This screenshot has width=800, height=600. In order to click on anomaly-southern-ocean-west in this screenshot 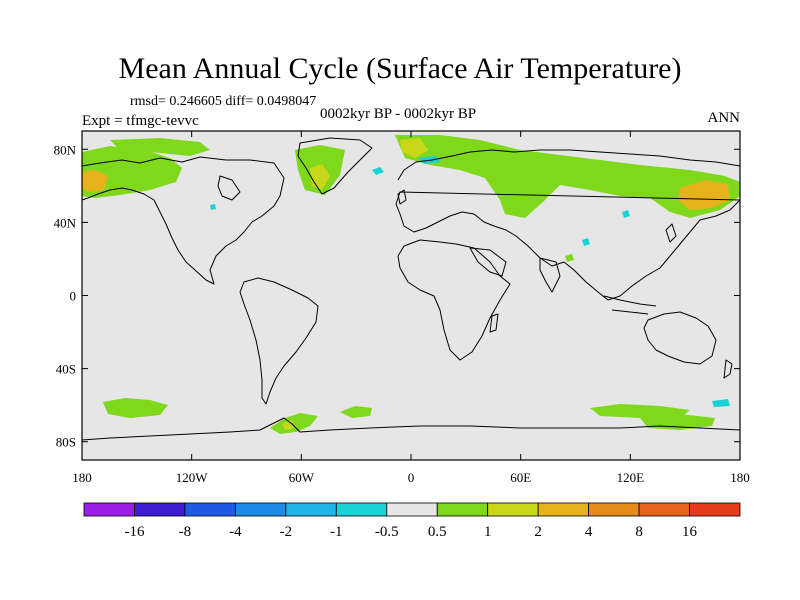, I will do `click(135, 408)`.